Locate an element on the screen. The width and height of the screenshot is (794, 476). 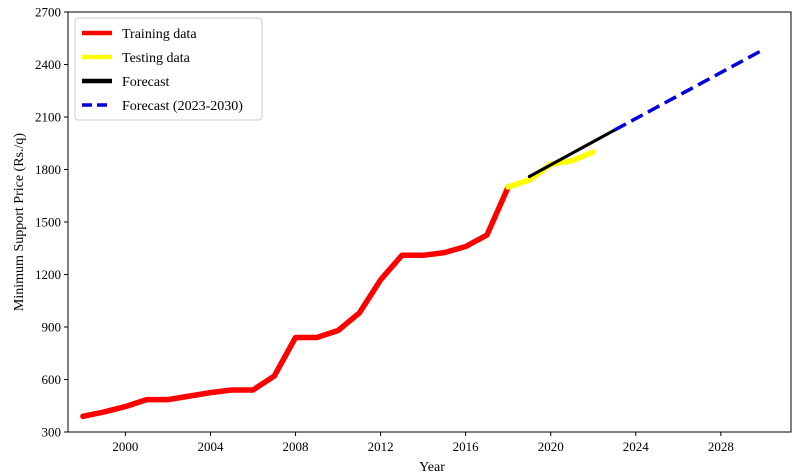
y-tick-label: 2400 is located at coordinates (48, 64).